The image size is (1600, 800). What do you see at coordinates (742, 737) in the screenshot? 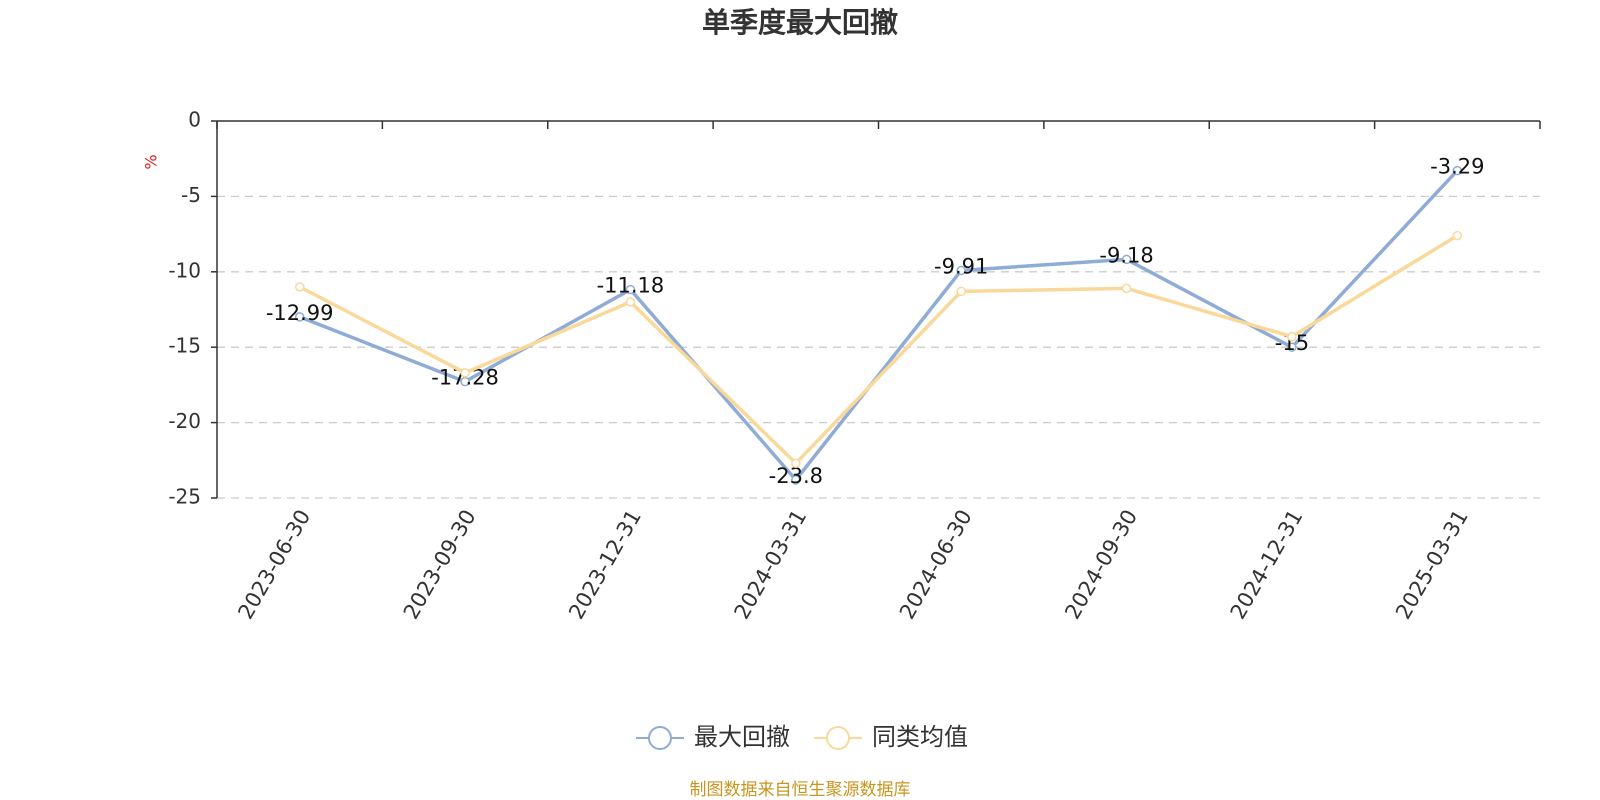
I see `legend-label: 最大回撤` at bounding box center [742, 737].